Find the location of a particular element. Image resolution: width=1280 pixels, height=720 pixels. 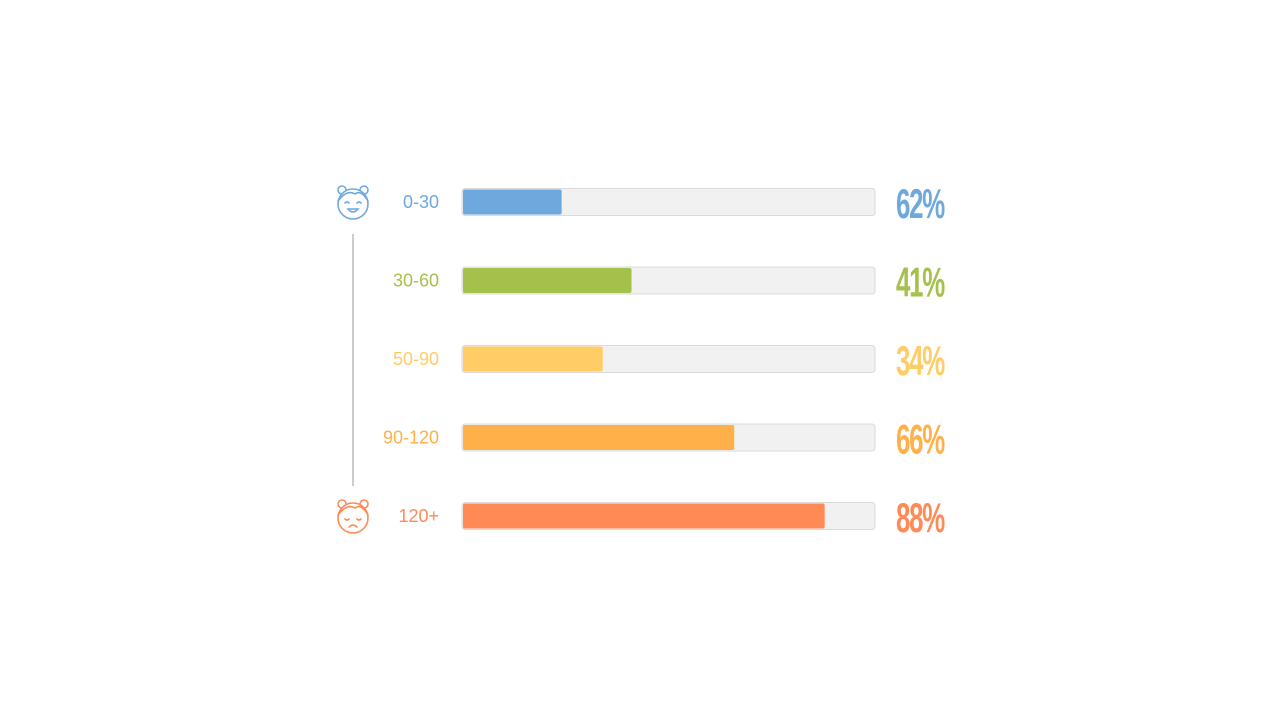

category-label: 90-120 is located at coordinates (411, 438).